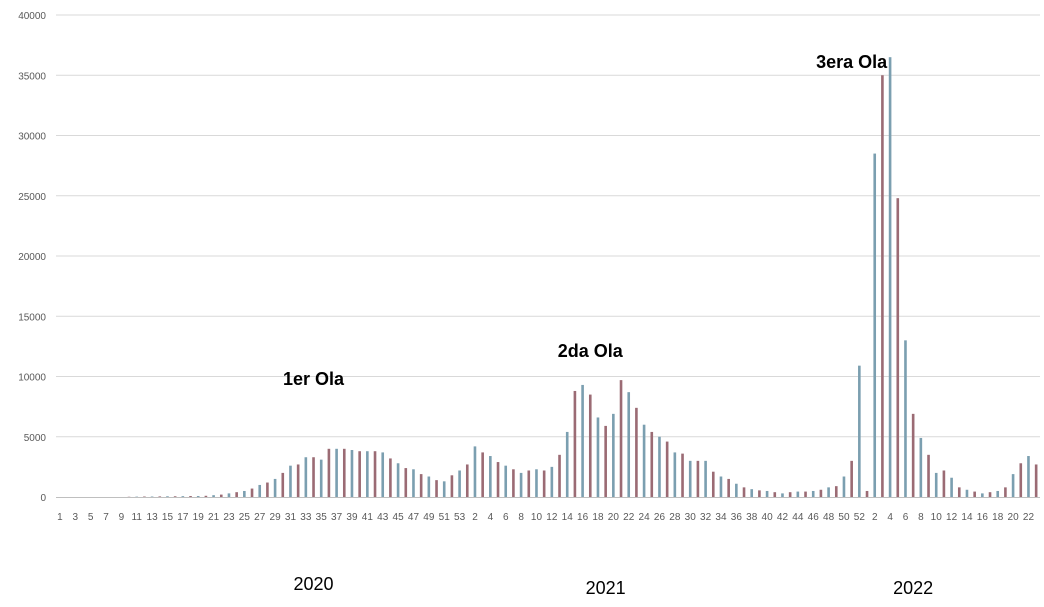  I want to click on x-tick-label: 39, so click(352, 517).